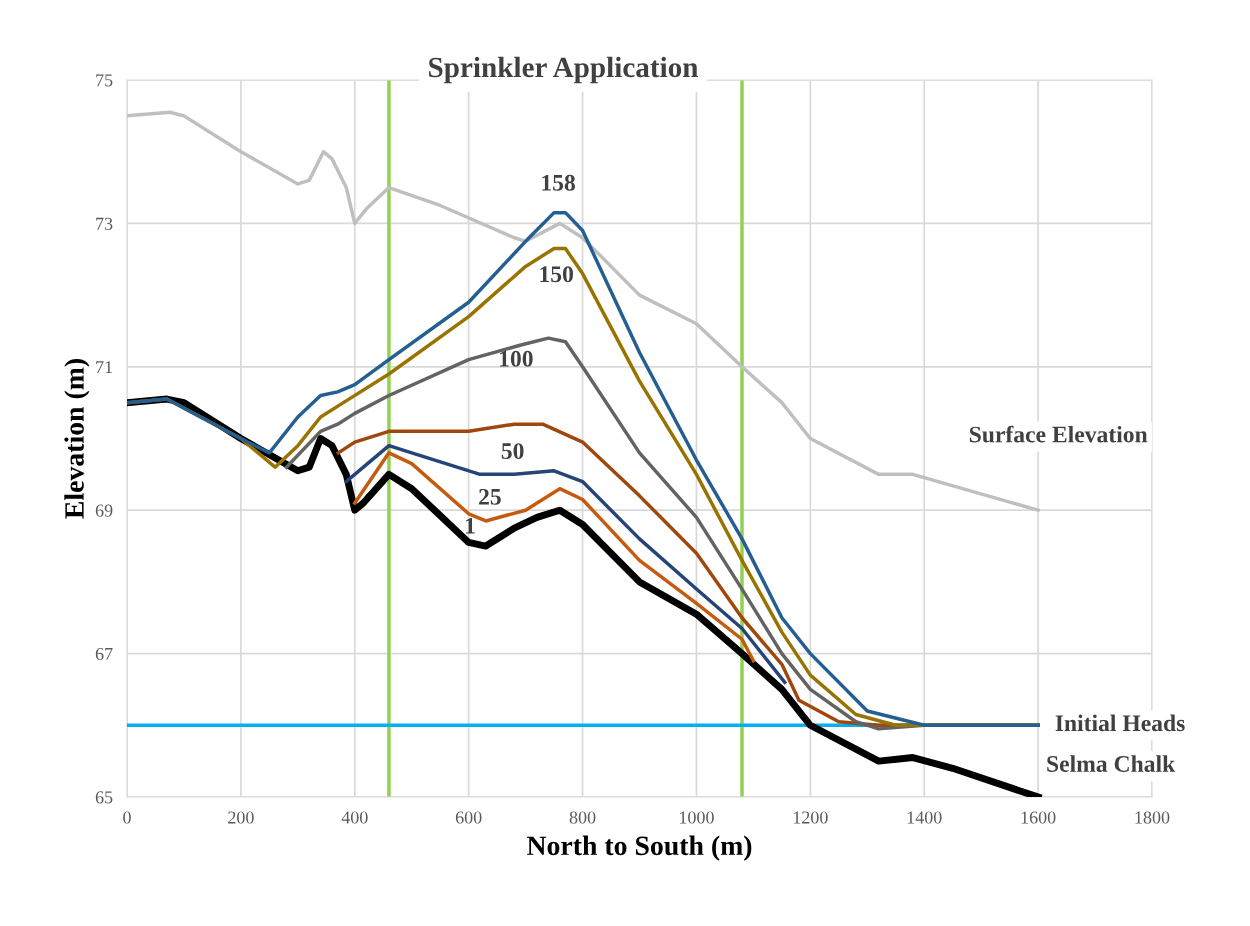 The width and height of the screenshot is (1250, 926). Describe the element at coordinates (564, 70) in the screenshot. I see `chart-title: Sprinkler Application` at that location.